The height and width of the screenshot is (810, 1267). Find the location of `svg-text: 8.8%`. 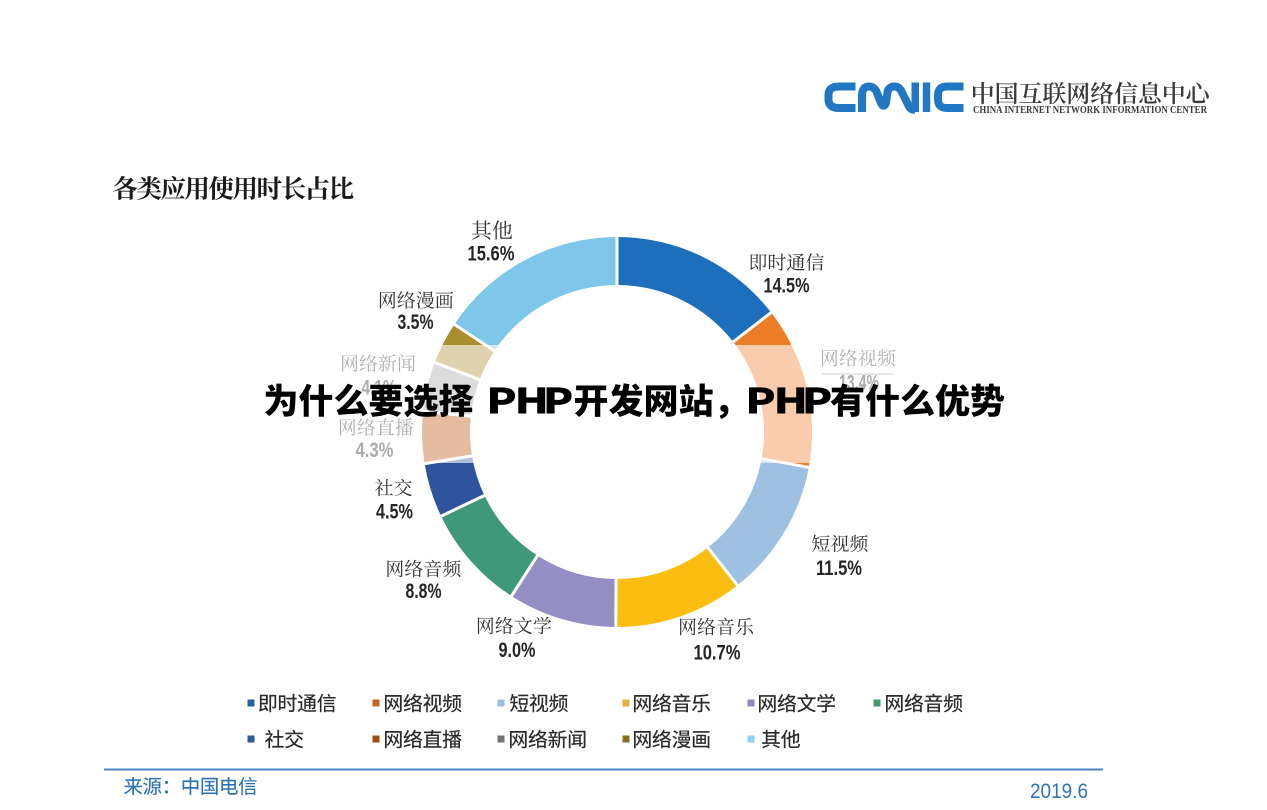

svg-text: 8.8% is located at coordinates (424, 591).